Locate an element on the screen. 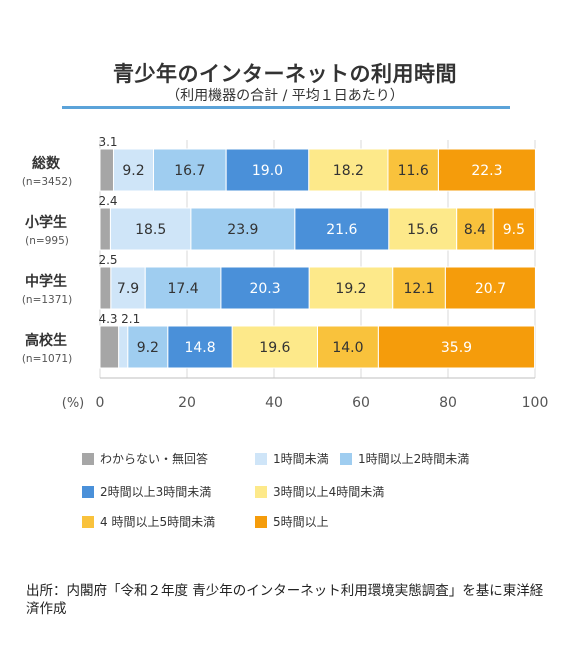 The image size is (570, 668). legend-item: 5時間以上 is located at coordinates (292, 521).